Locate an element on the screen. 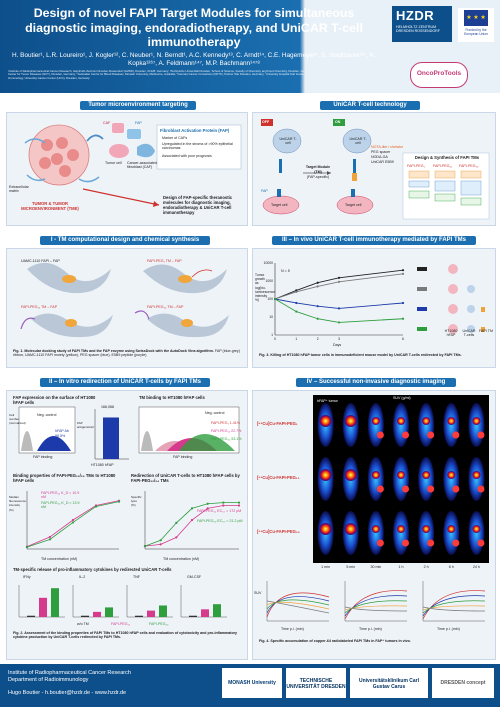  x-tick-label: 3 is located at coordinates (339, 339).